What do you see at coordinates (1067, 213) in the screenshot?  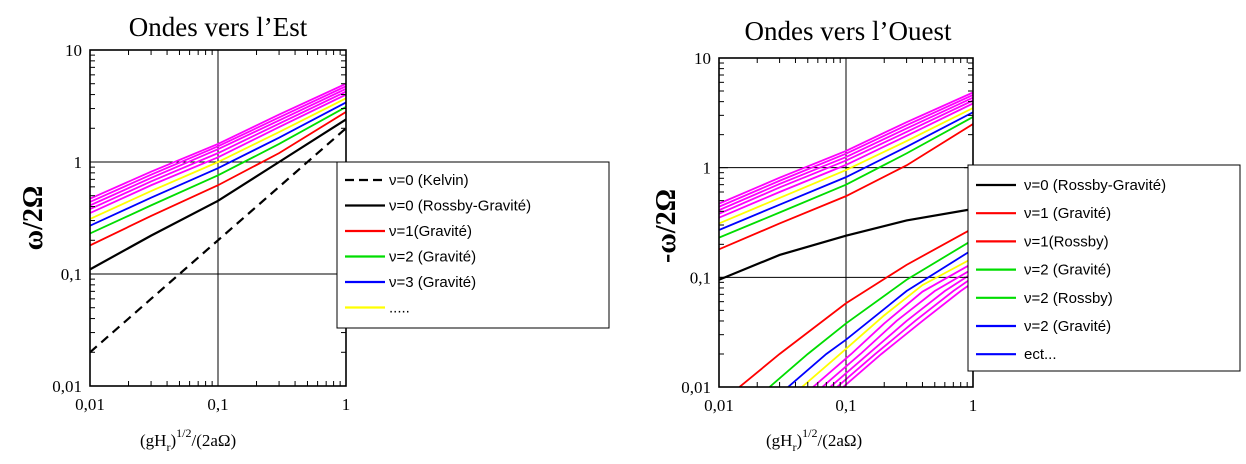 I see `legend-label: ν=1 (Gravité)` at bounding box center [1067, 213].